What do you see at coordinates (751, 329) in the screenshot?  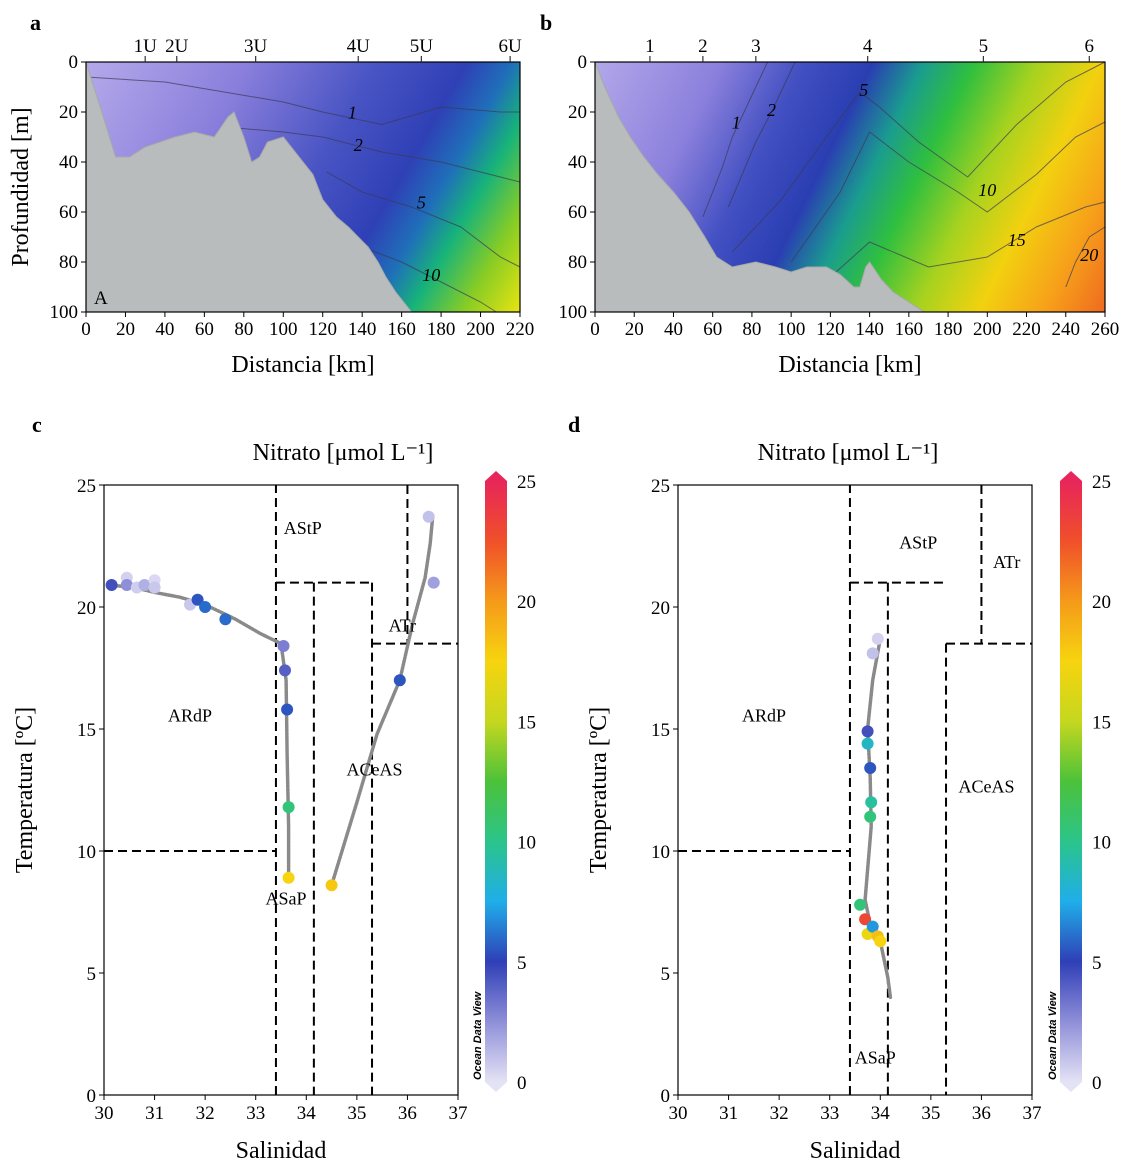 I see `x-tick-label: 80` at bounding box center [751, 329].